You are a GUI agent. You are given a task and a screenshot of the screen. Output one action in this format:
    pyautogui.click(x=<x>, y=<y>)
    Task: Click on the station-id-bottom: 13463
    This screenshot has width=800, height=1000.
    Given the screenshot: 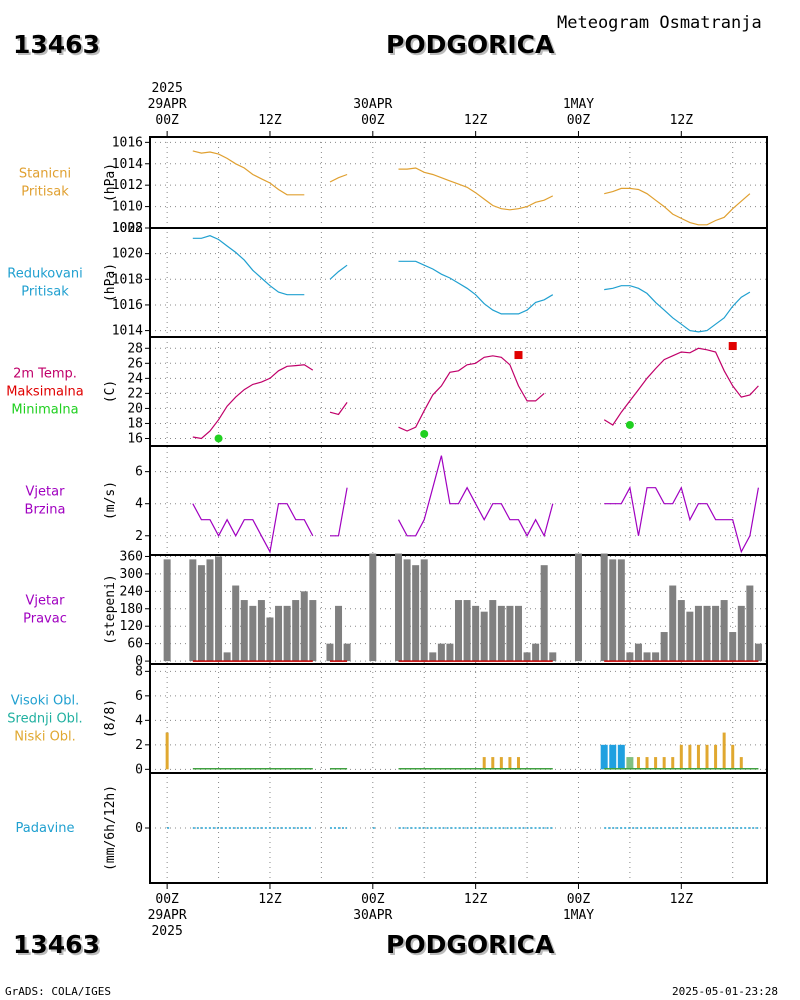 What is the action you would take?
    pyautogui.click(x=56, y=944)
    